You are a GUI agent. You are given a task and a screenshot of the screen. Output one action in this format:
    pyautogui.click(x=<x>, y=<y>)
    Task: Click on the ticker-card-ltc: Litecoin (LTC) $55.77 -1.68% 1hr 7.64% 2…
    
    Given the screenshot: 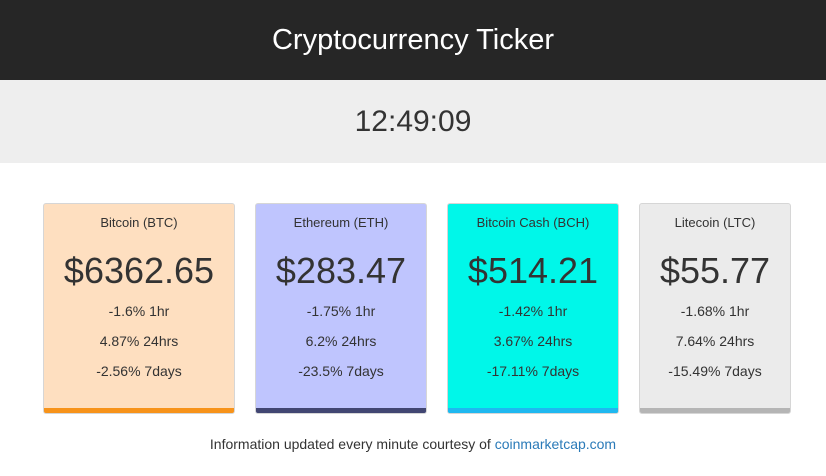 What is the action you would take?
    pyautogui.click(x=715, y=308)
    